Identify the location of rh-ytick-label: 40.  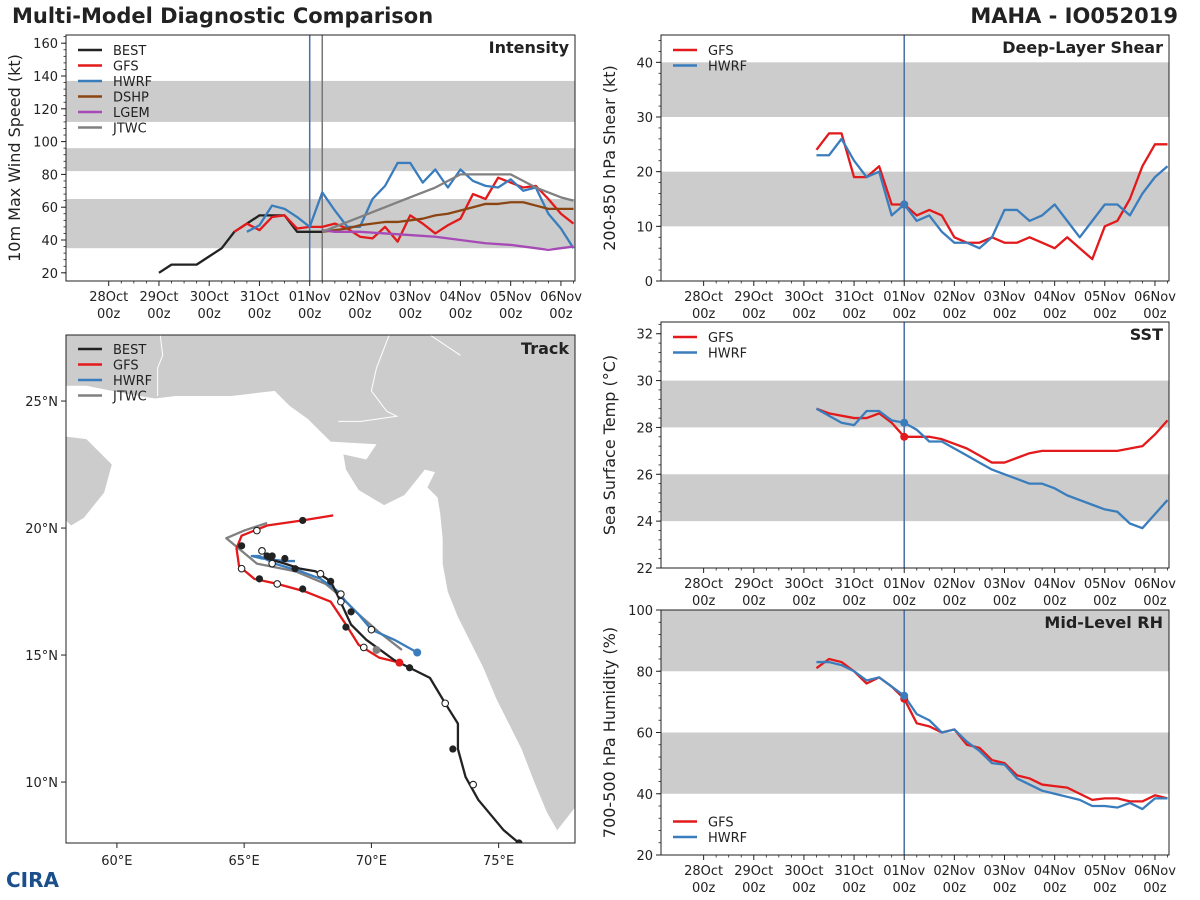
(644, 795).